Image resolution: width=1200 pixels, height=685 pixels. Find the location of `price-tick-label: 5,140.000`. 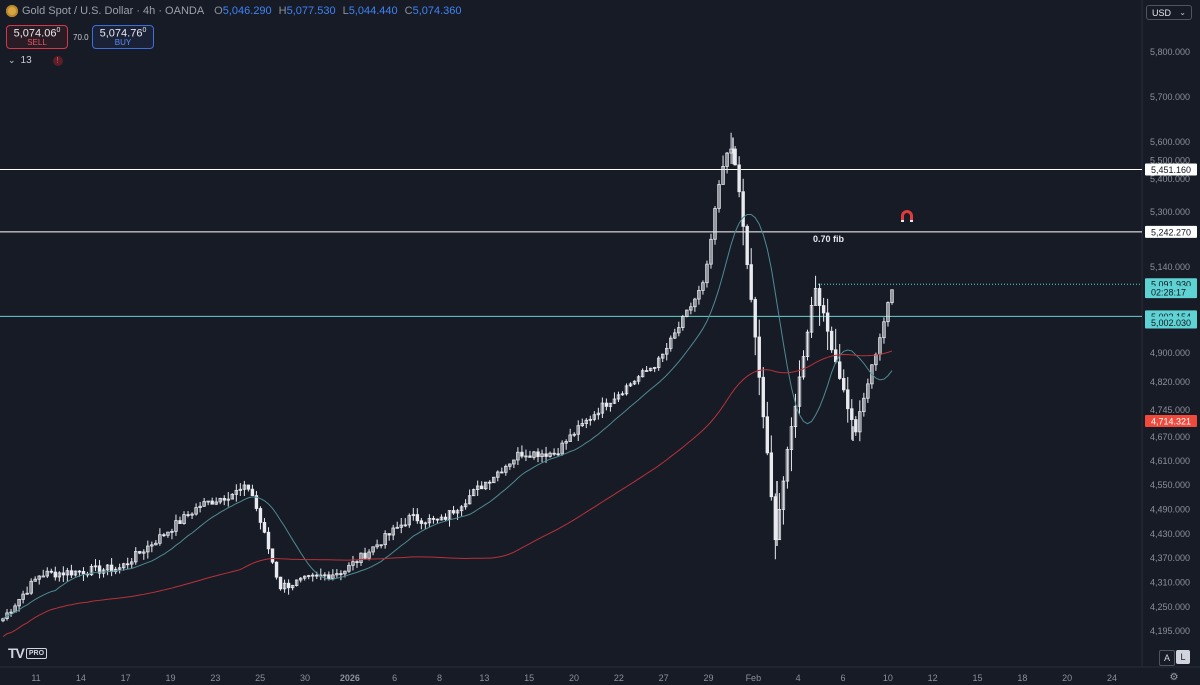

price-tick-label: 5,140.000 is located at coordinates (1170, 267).